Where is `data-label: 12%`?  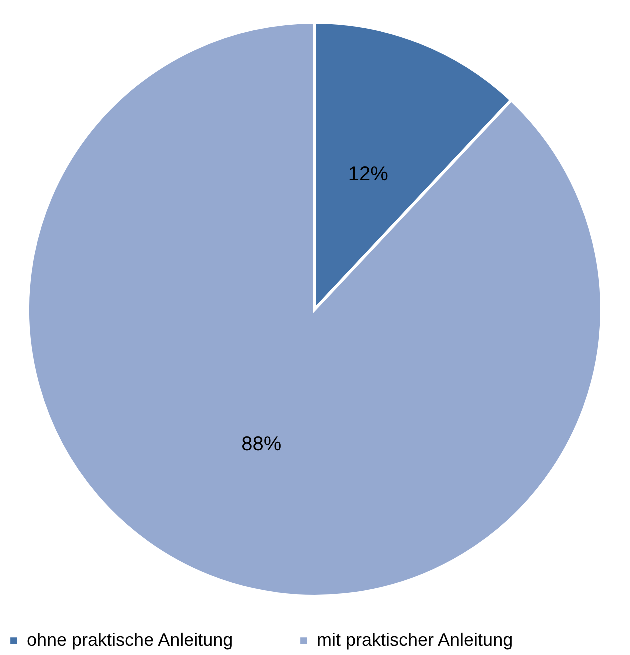
data-label: 12% is located at coordinates (368, 175).